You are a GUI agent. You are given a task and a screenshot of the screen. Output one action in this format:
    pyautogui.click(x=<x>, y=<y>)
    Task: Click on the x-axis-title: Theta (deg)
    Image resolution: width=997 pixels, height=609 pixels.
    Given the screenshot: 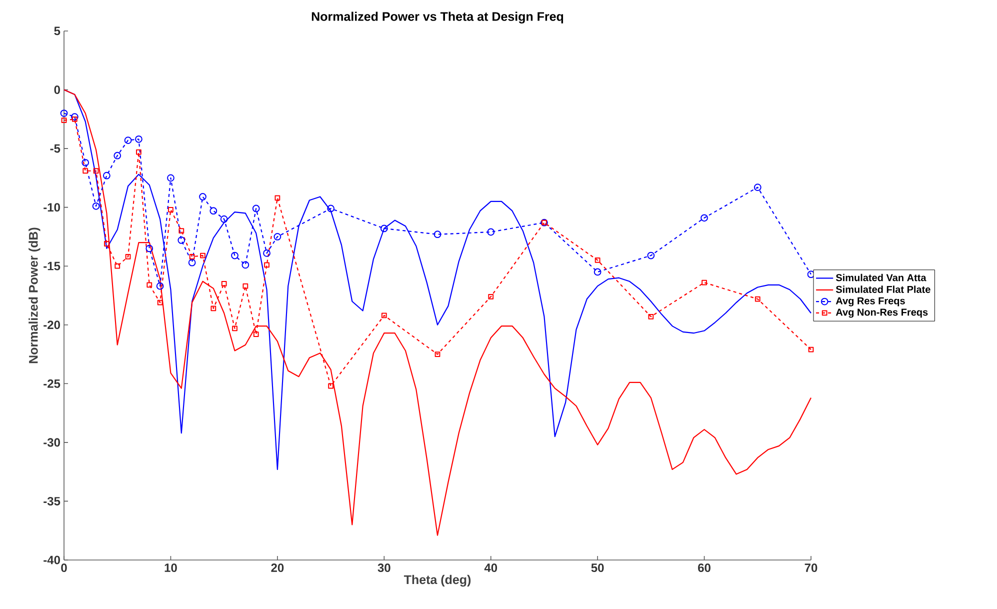 What is the action you would take?
    pyautogui.click(x=437, y=580)
    